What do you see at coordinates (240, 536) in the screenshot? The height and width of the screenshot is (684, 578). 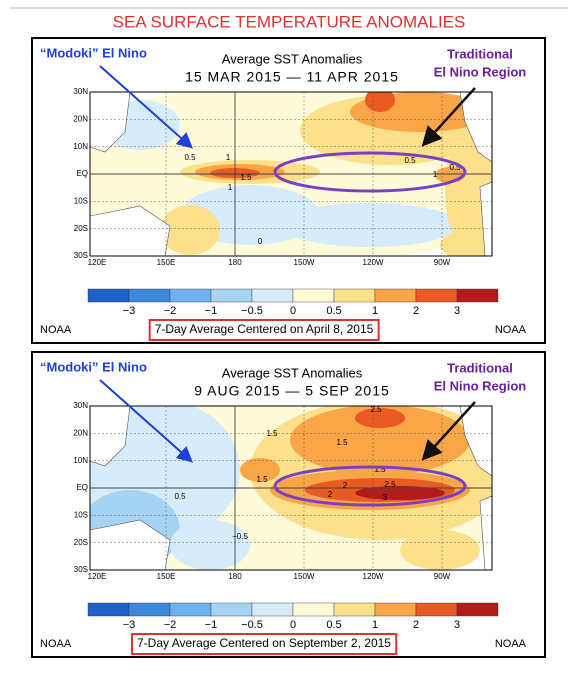 I see `contour-label: −0.5` at bounding box center [240, 536].